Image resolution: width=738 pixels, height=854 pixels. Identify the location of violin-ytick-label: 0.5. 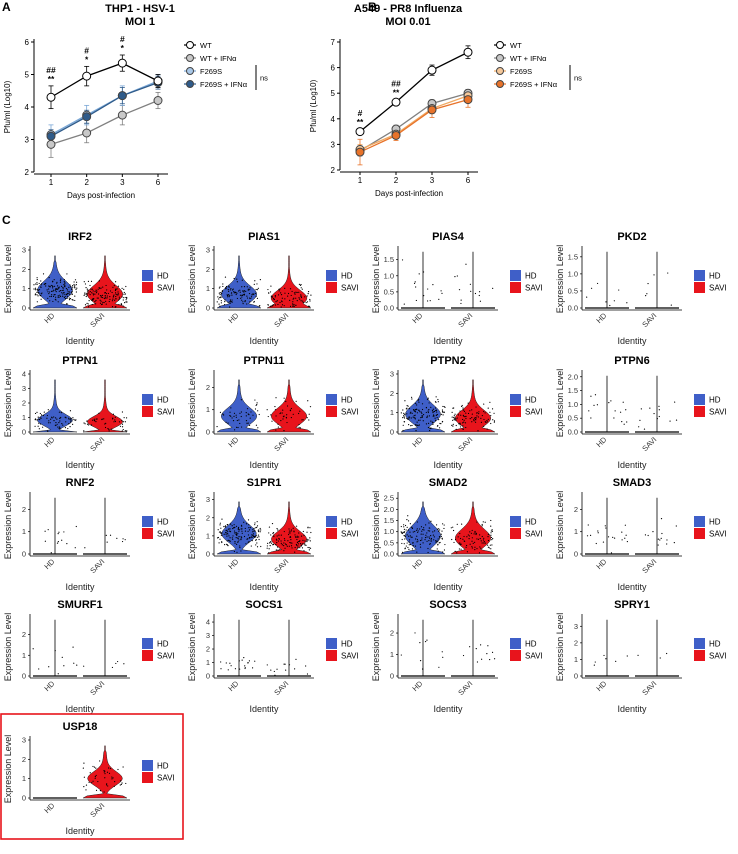
(573, 290).